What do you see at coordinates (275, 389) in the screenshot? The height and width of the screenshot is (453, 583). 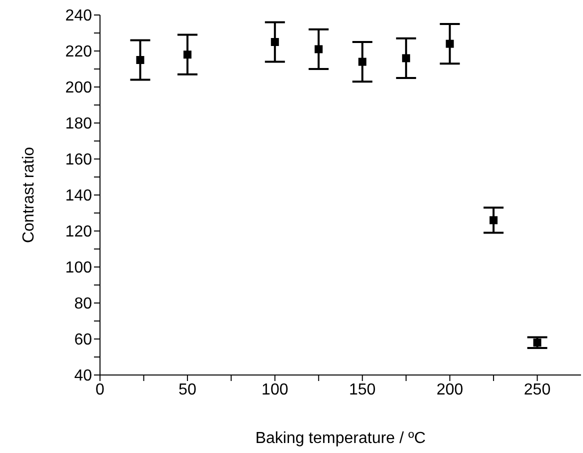 I see `x-tick-label: 100` at bounding box center [275, 389].